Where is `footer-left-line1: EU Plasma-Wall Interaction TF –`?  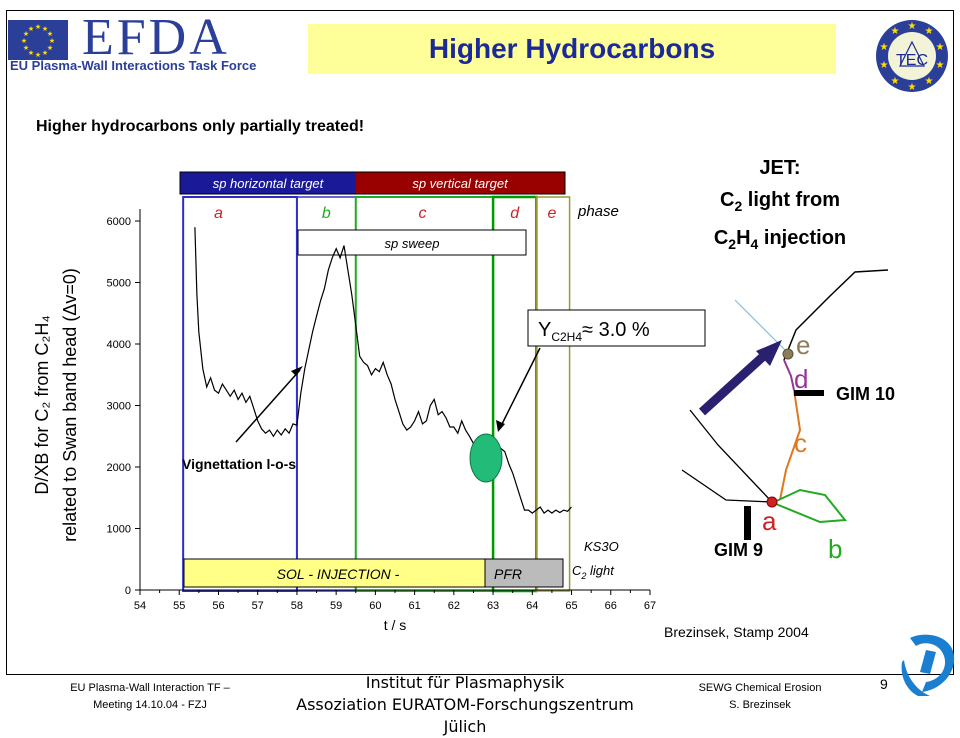 footer-left-line1: EU Plasma-Wall Interaction TF – is located at coordinates (150, 688).